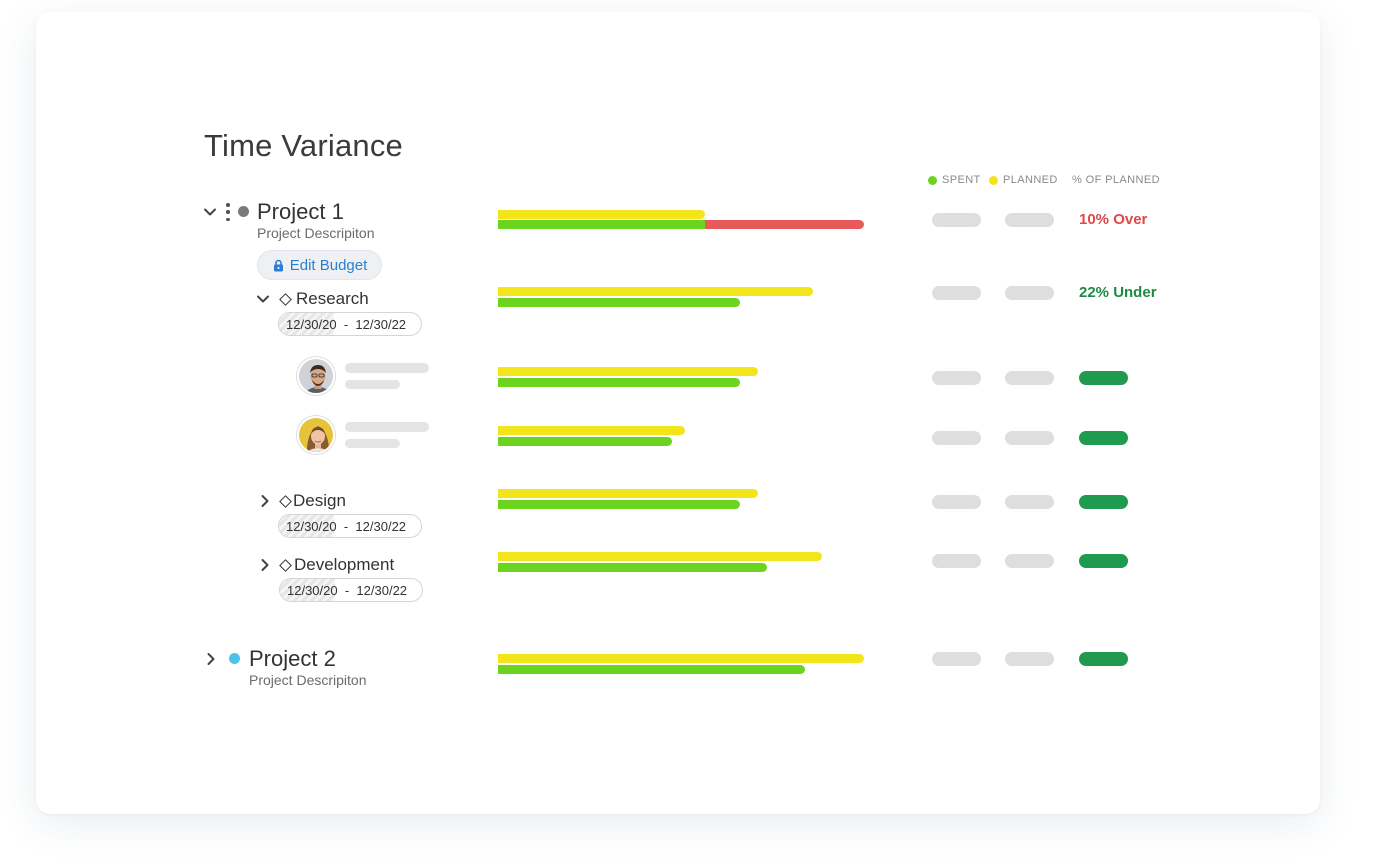 This screenshot has width=1392, height=862. What do you see at coordinates (265, 501) in the screenshot?
I see `expand-design-chevron-right-icon` at bounding box center [265, 501].